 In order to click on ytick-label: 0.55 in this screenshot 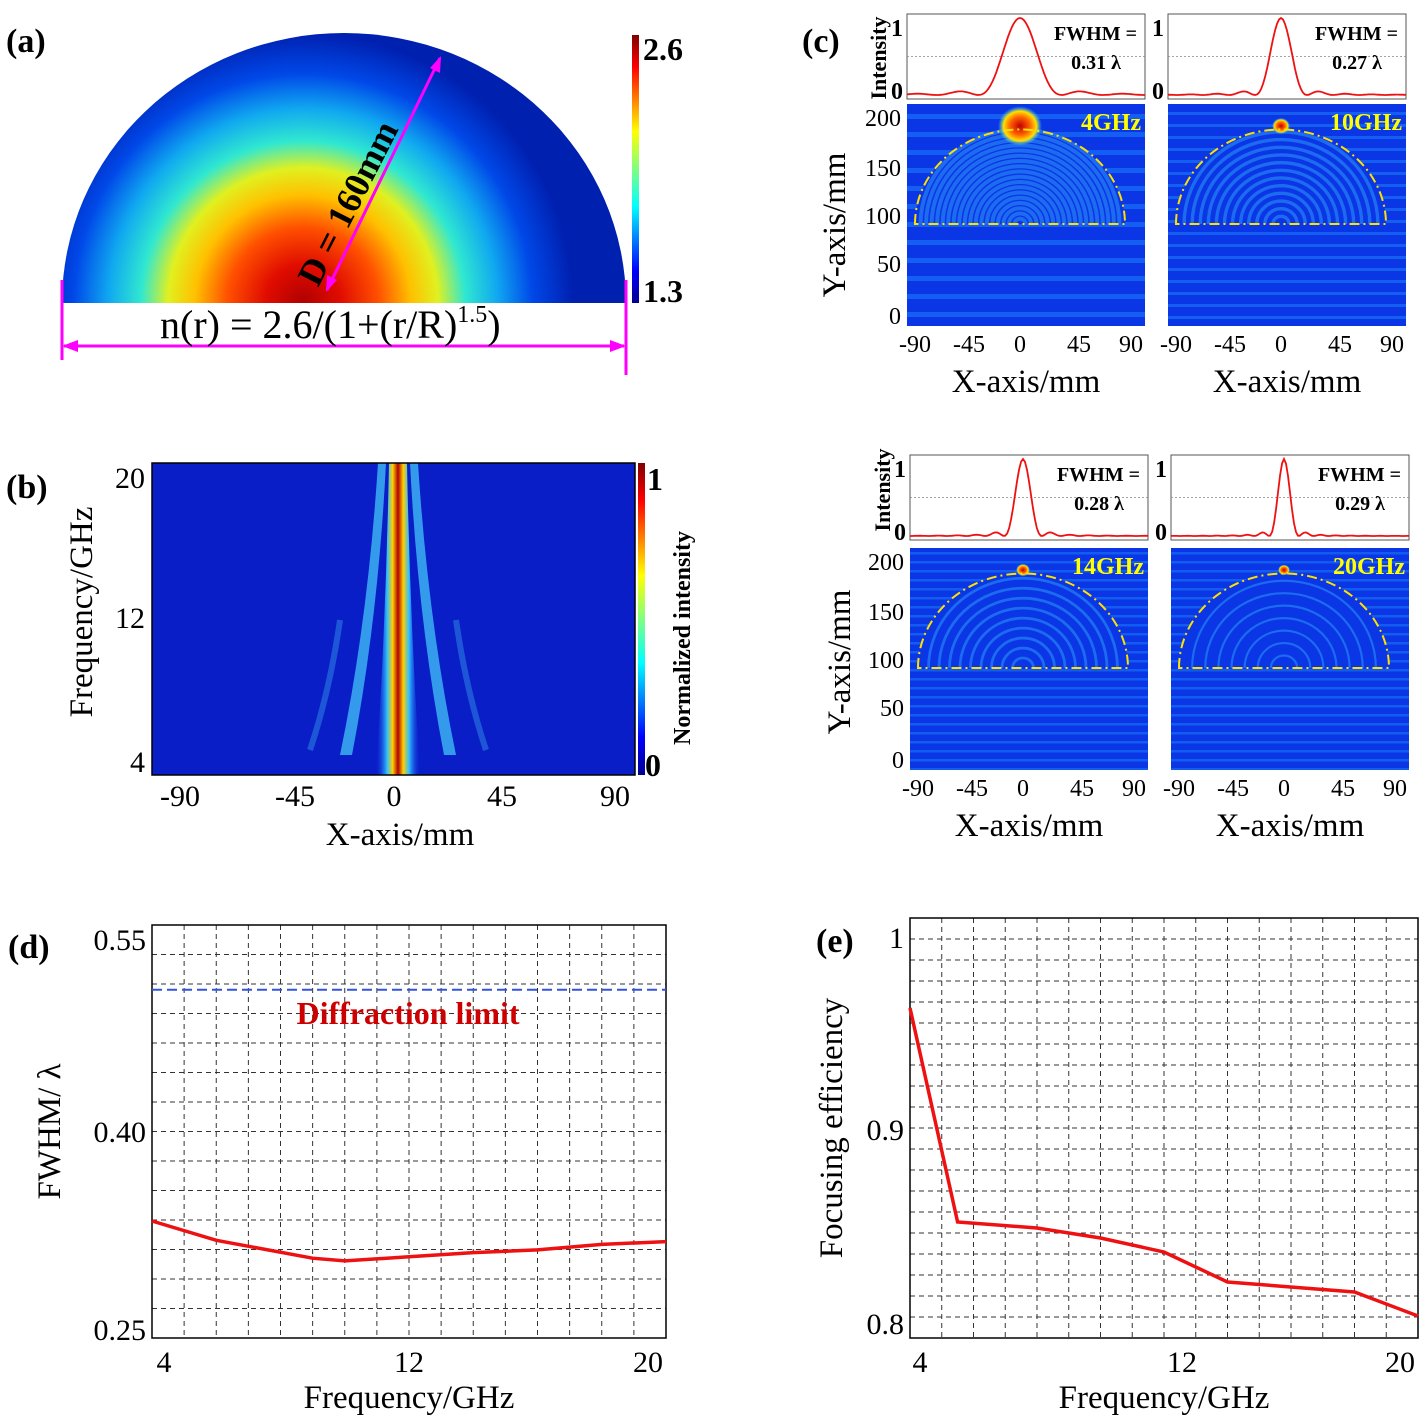, I will do `click(120, 940)`.